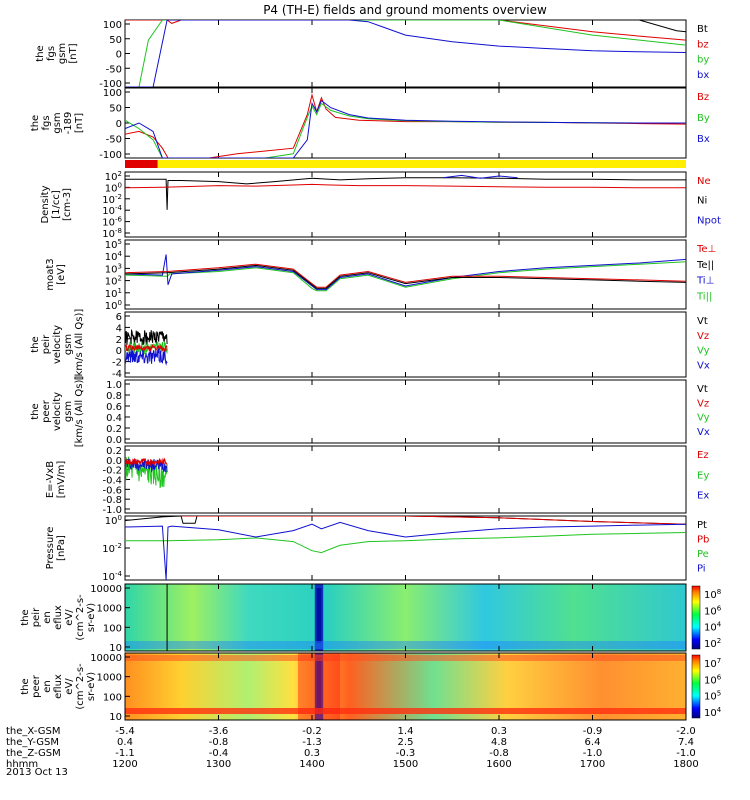 Image resolution: width=750 pixels, height=800 pixels. I want to click on y-axis-label: moat3, so click(50, 274).